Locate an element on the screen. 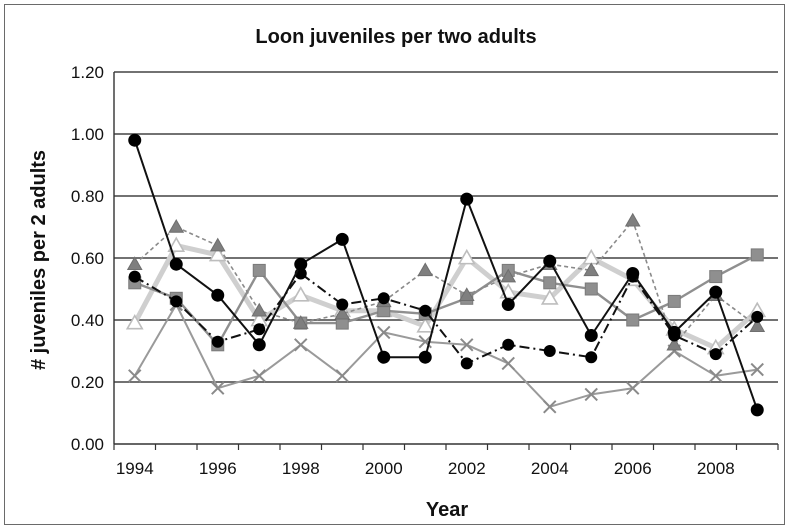 The image size is (791, 529). y-tick-label: 0.40 is located at coordinates (87, 320).